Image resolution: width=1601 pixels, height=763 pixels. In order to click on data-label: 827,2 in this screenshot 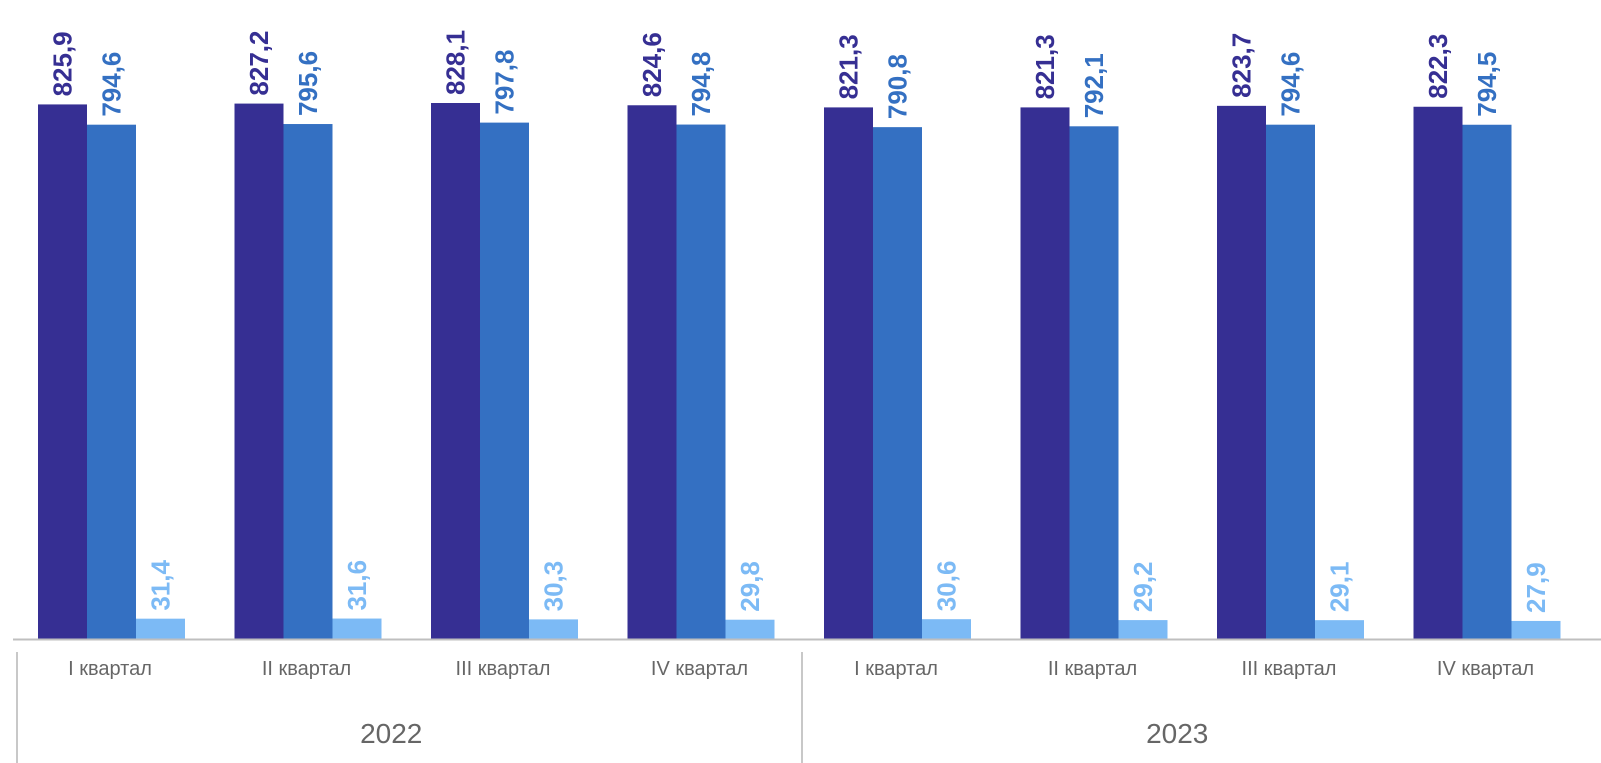, I will do `click(259, 63)`.